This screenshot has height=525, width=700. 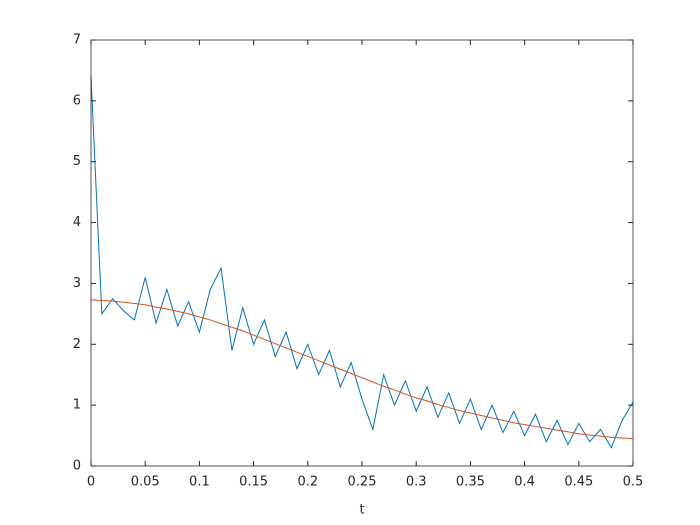 What do you see at coordinates (578, 482) in the screenshot?
I see `x-tick-label: 0.45` at bounding box center [578, 482].